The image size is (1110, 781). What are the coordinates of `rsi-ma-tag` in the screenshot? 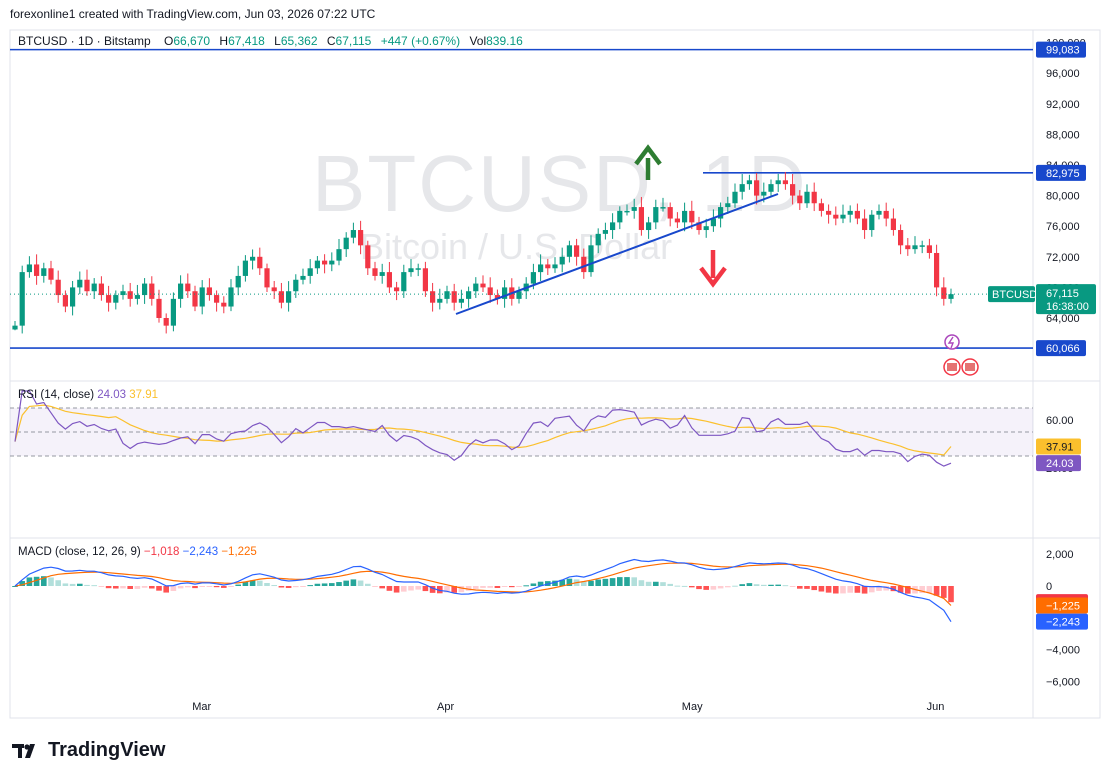 It's located at (1058, 446).